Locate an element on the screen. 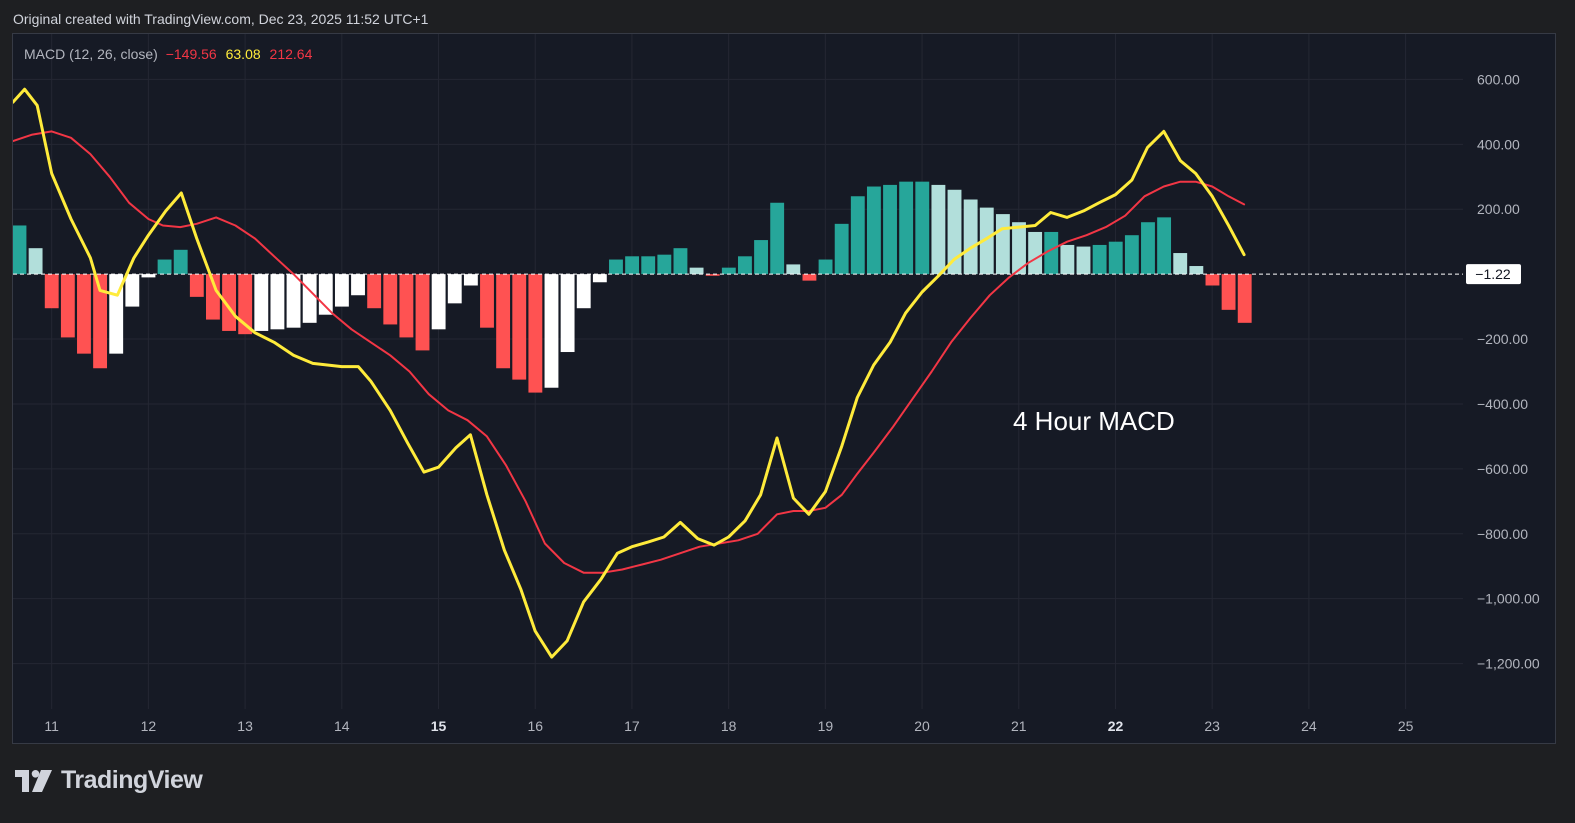 The image size is (1575, 823). zero-value-text: −1.22 is located at coordinates (1493, 274).